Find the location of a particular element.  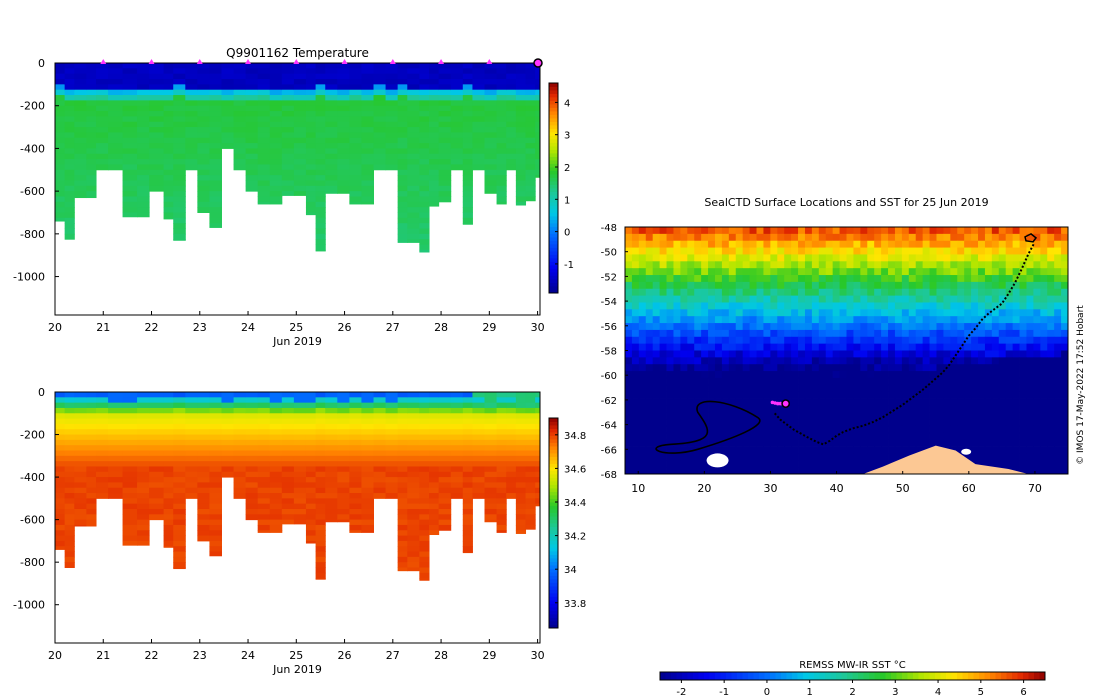

y-tick-label: -800 is located at coordinates (32, 234).